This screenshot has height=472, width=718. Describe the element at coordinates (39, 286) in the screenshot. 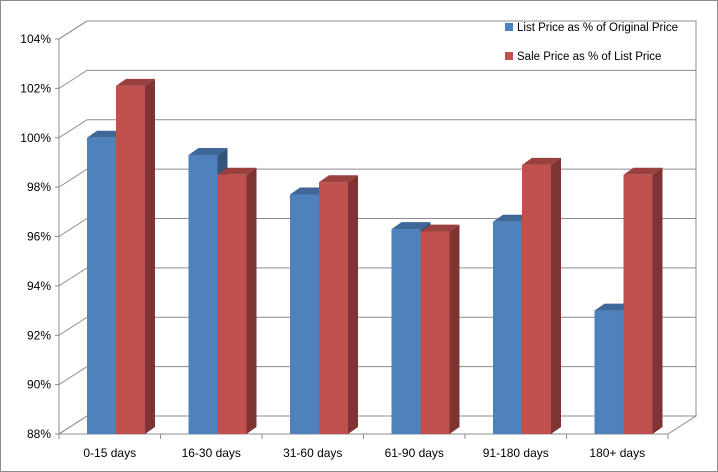

I see `y-tick-label: 94%` at that location.